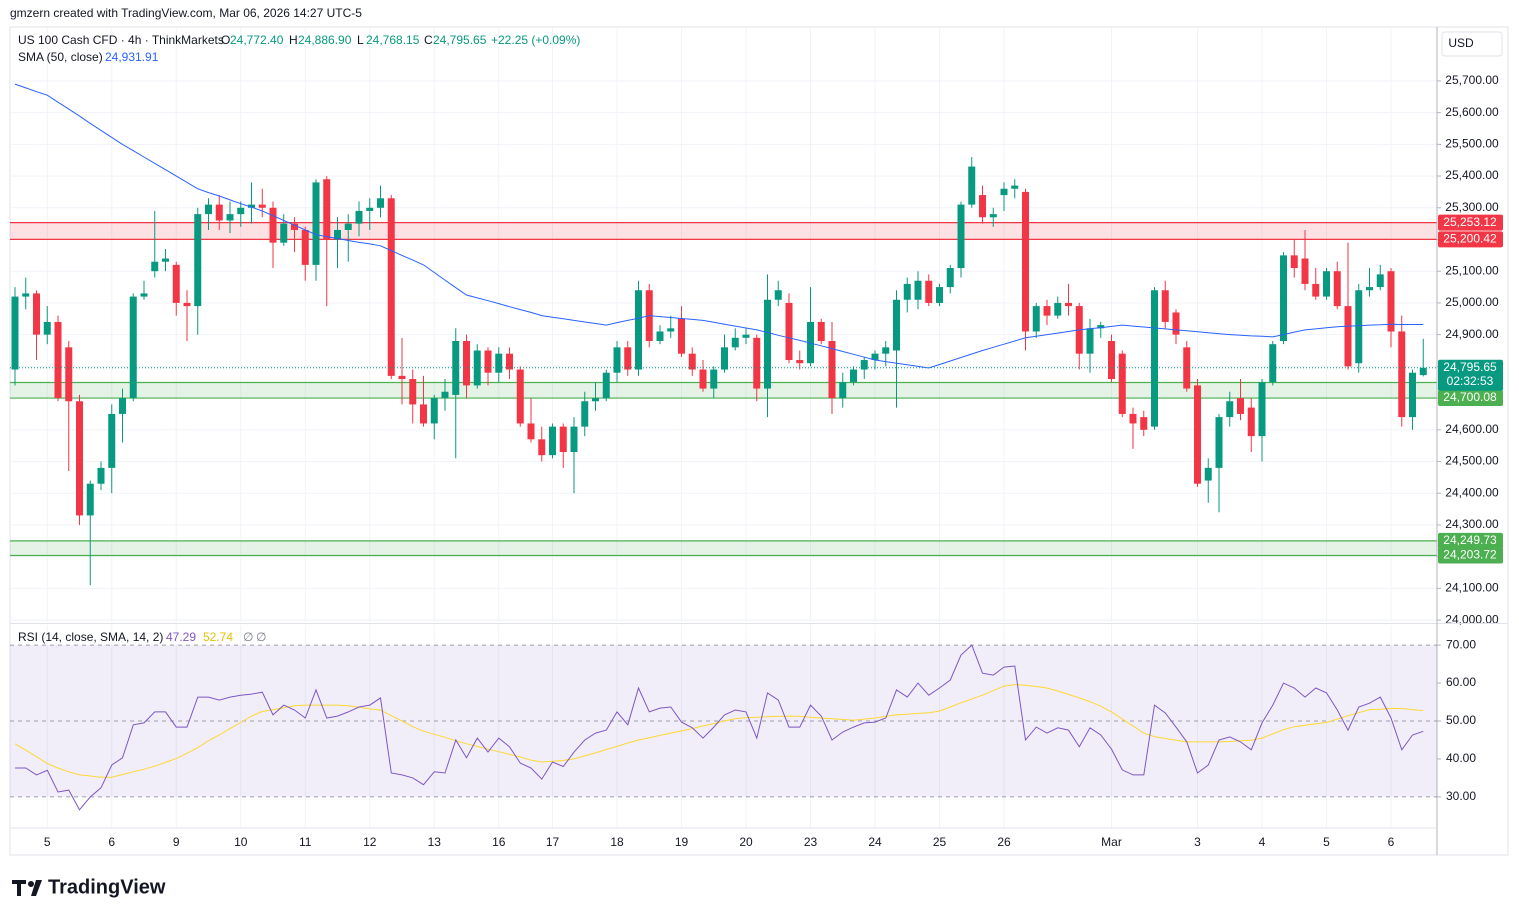 Image resolution: width=1519 pixels, height=917 pixels. I want to click on ohlc-key: C, so click(428, 40).